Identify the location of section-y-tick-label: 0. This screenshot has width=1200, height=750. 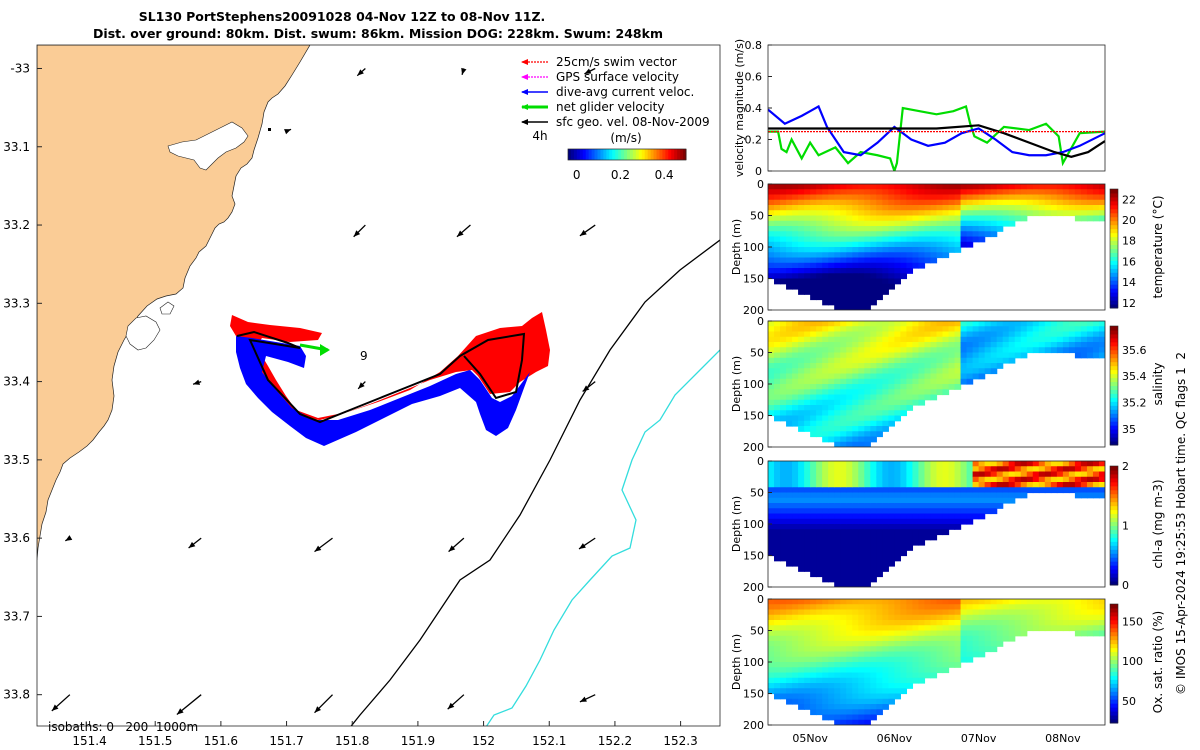
(760, 321).